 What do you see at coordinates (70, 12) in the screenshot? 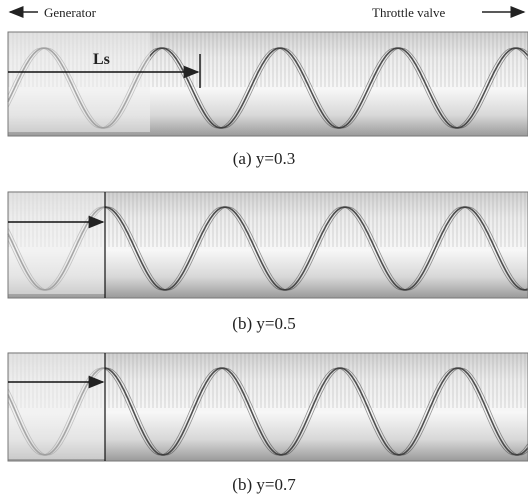
I see `generator-label: Generator` at bounding box center [70, 12].